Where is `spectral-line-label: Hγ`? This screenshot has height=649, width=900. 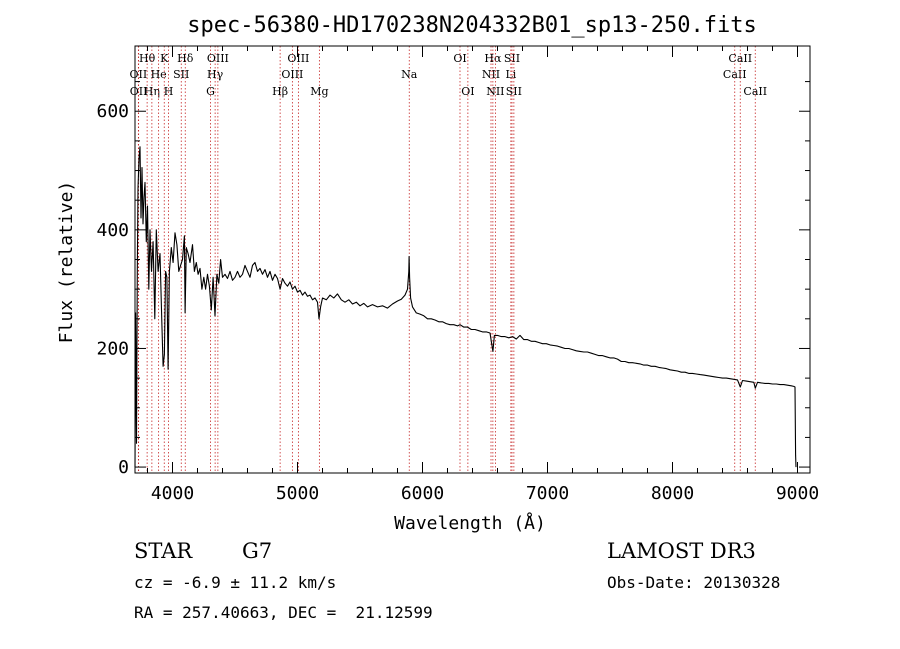 spectral-line-label: Hγ is located at coordinates (215, 74).